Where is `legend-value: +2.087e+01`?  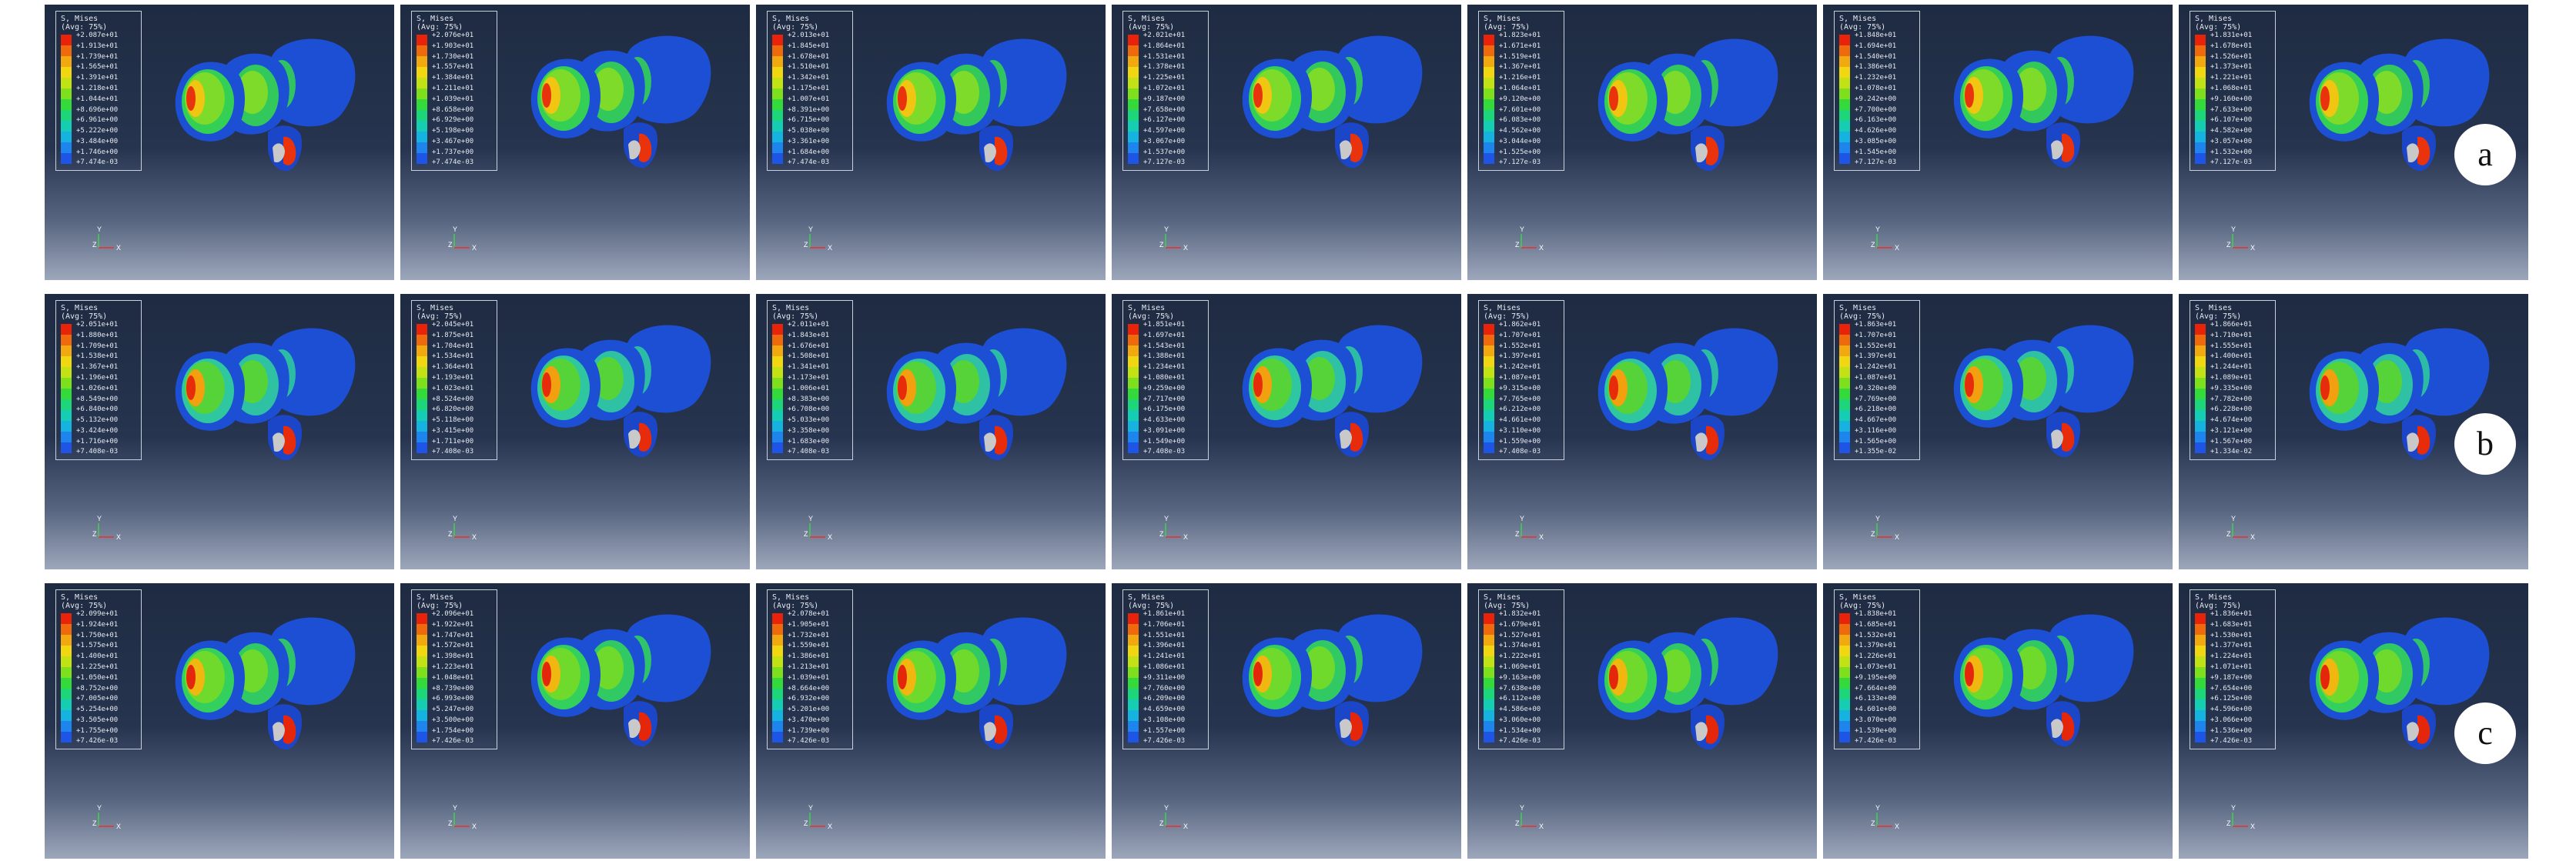 legend-value: +2.087e+01 is located at coordinates (98, 35).